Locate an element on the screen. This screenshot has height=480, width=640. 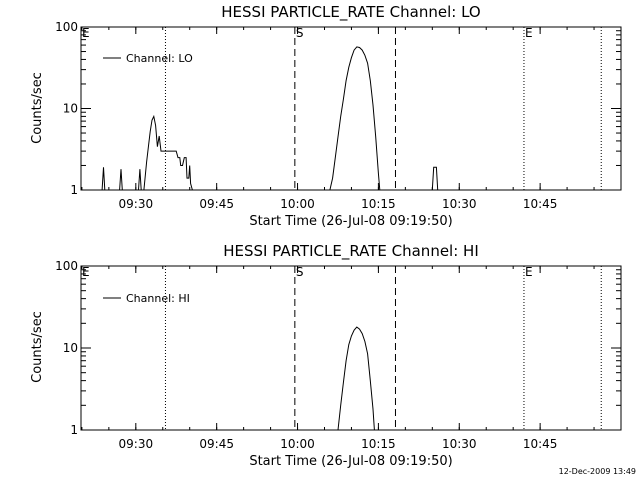
chart-title: HESSI PARTICLE_RATE Channel: HI is located at coordinates (351, 251).